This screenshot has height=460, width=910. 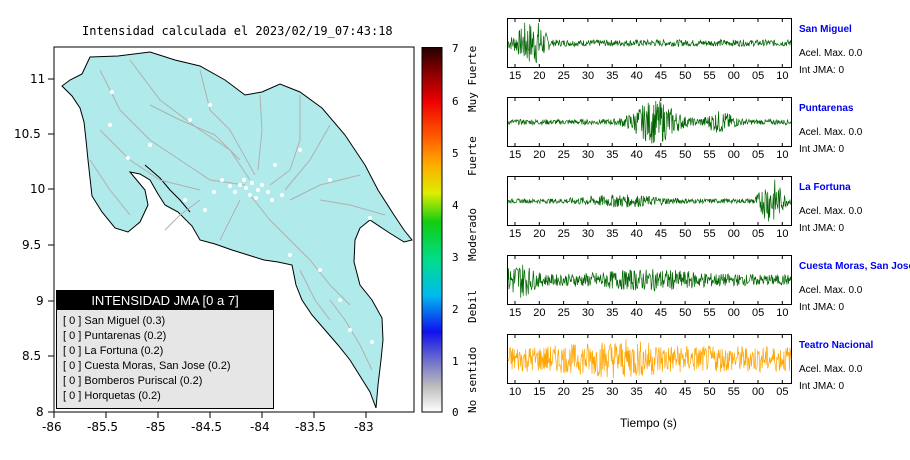 I want to click on station-name: San Miguel, so click(x=825, y=29).